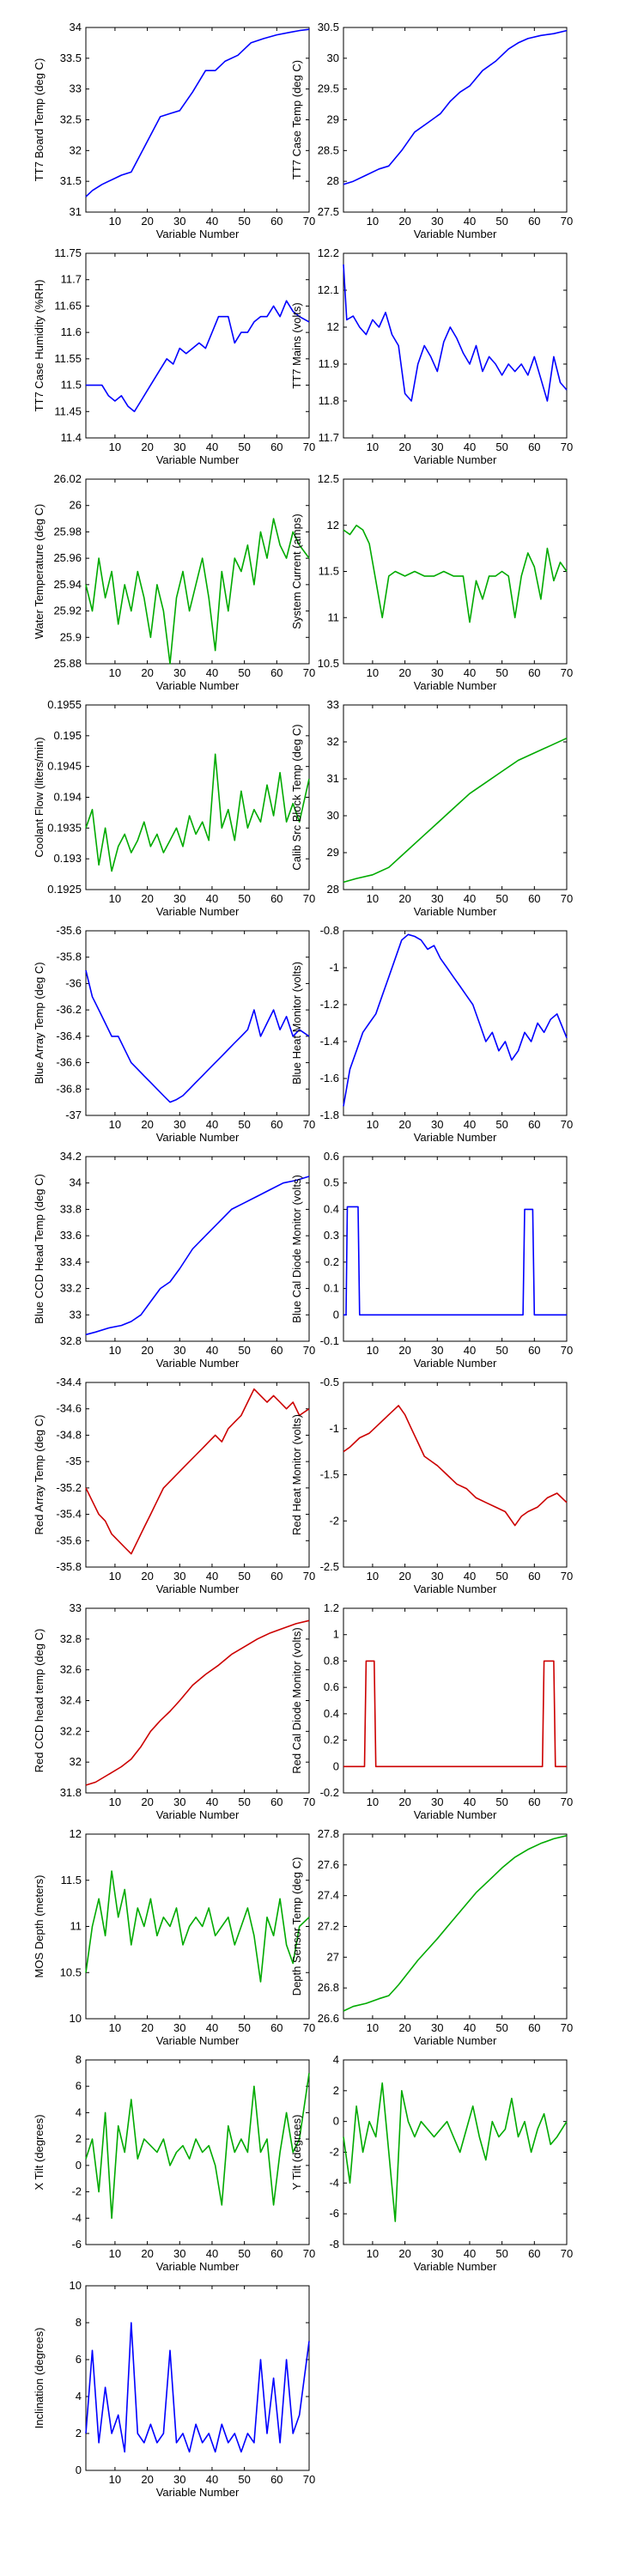 This screenshot has width=644, height=2576. Describe the element at coordinates (69, 1408) in the screenshot. I see `y-tick-label: -34.6` at that location.